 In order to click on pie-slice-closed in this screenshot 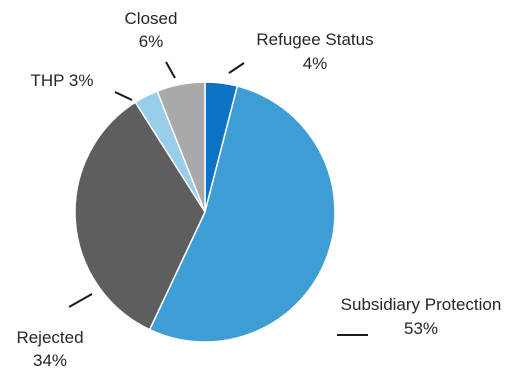, I will do `click(181, 147)`.